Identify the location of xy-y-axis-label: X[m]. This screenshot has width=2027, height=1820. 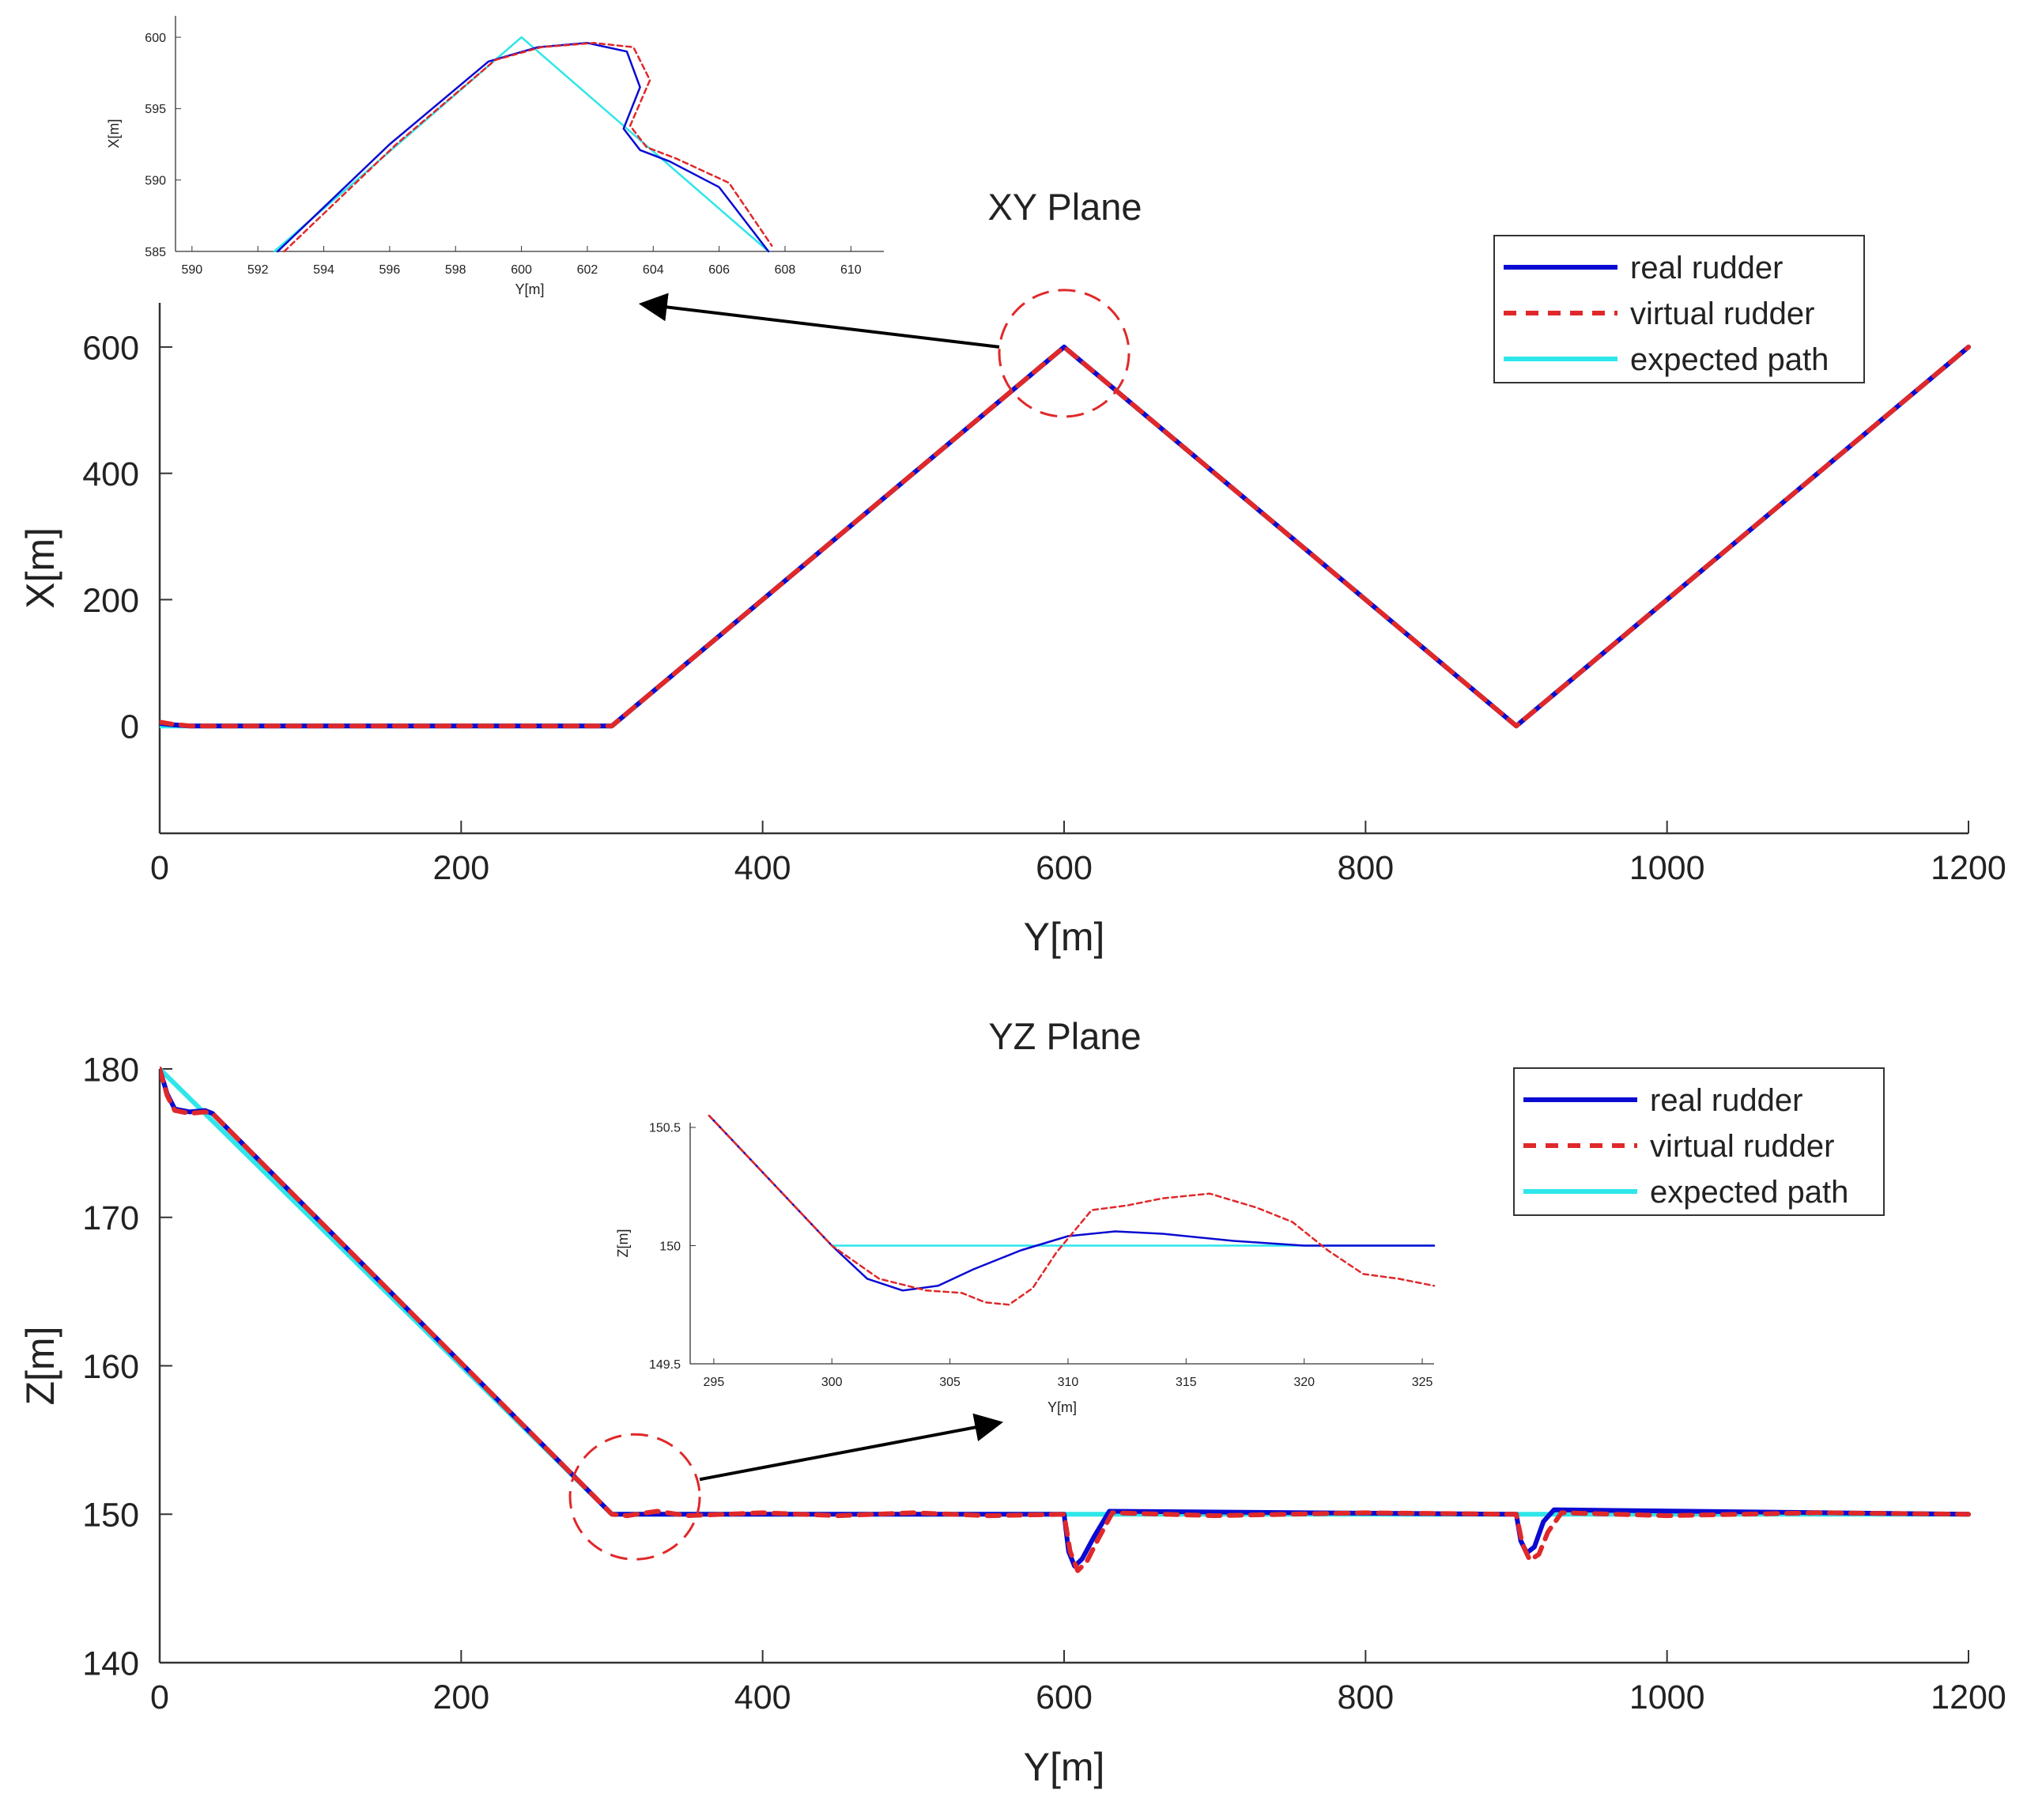
(40, 568).